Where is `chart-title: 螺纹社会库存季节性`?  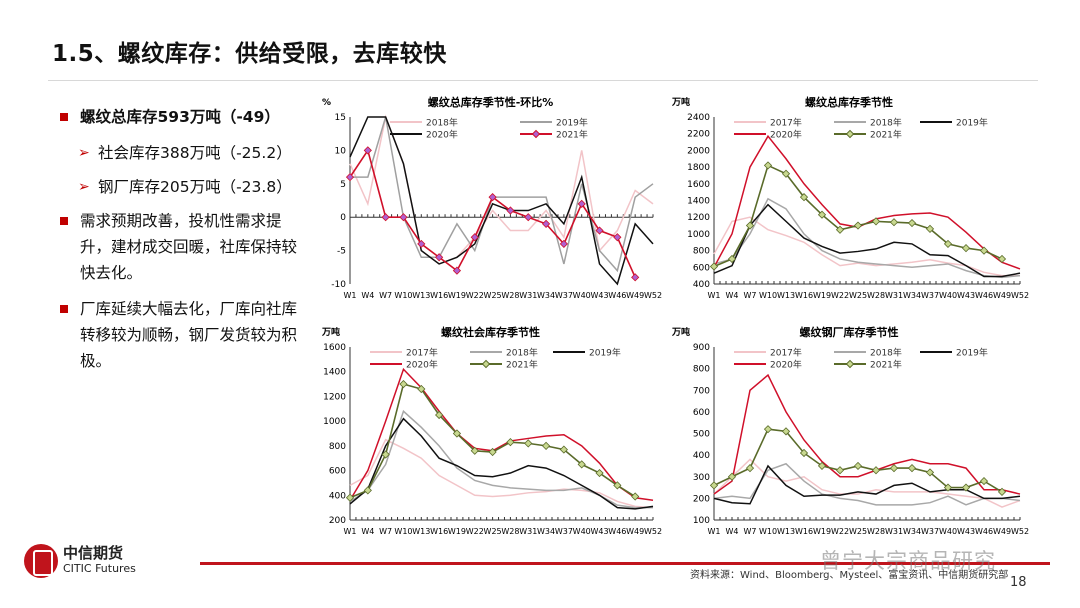
chart-title: 螺纹社会库存季节性 is located at coordinates (490, 332).